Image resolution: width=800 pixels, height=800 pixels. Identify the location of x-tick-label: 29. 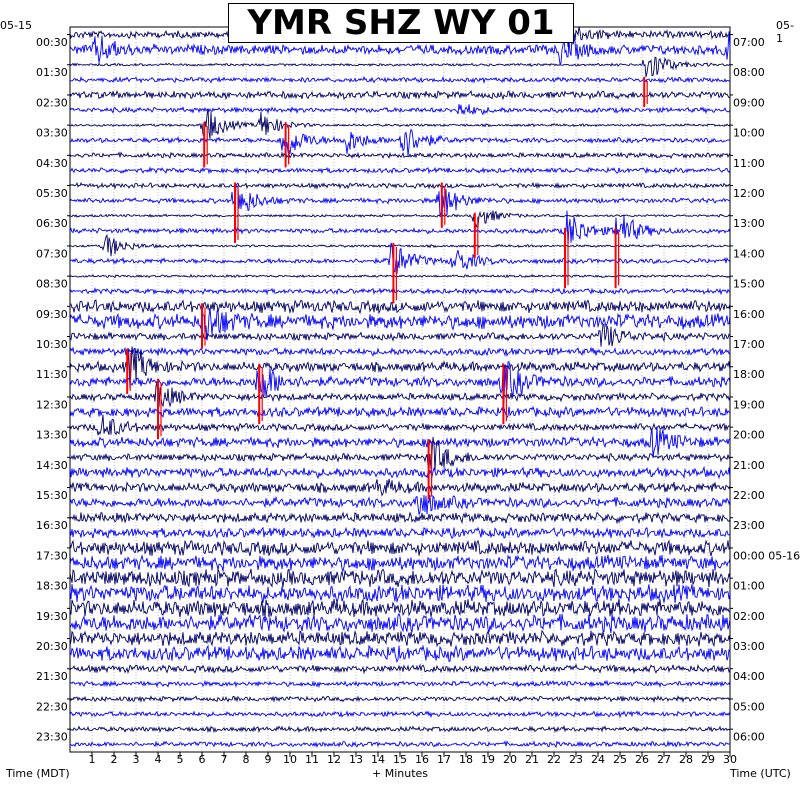
(708, 759).